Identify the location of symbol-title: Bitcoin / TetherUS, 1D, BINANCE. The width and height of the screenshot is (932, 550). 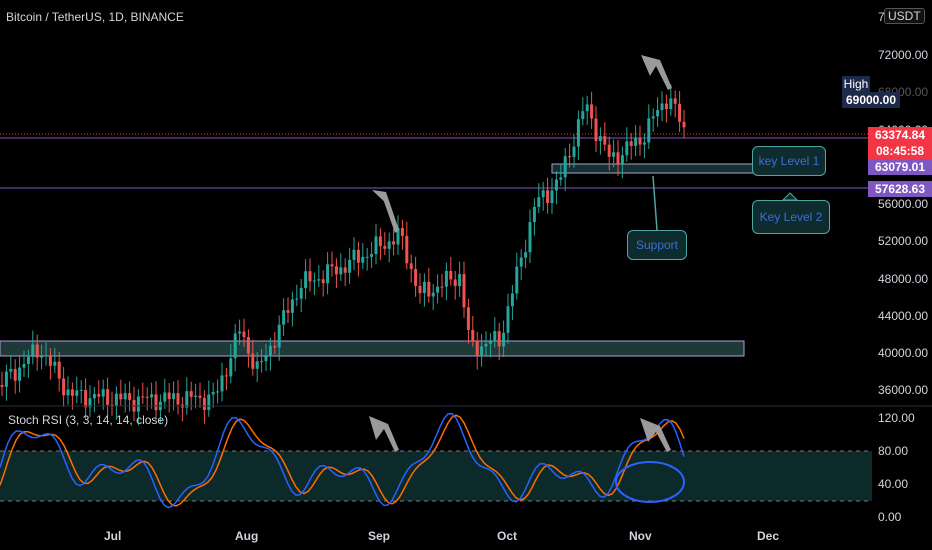
(95, 17).